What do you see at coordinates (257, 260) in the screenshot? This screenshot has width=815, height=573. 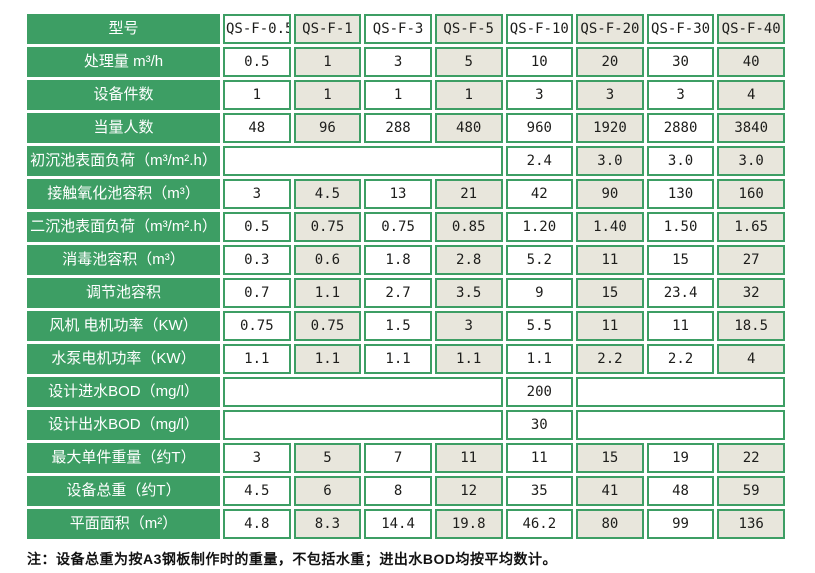 I see `data-cell: 0.3` at bounding box center [257, 260].